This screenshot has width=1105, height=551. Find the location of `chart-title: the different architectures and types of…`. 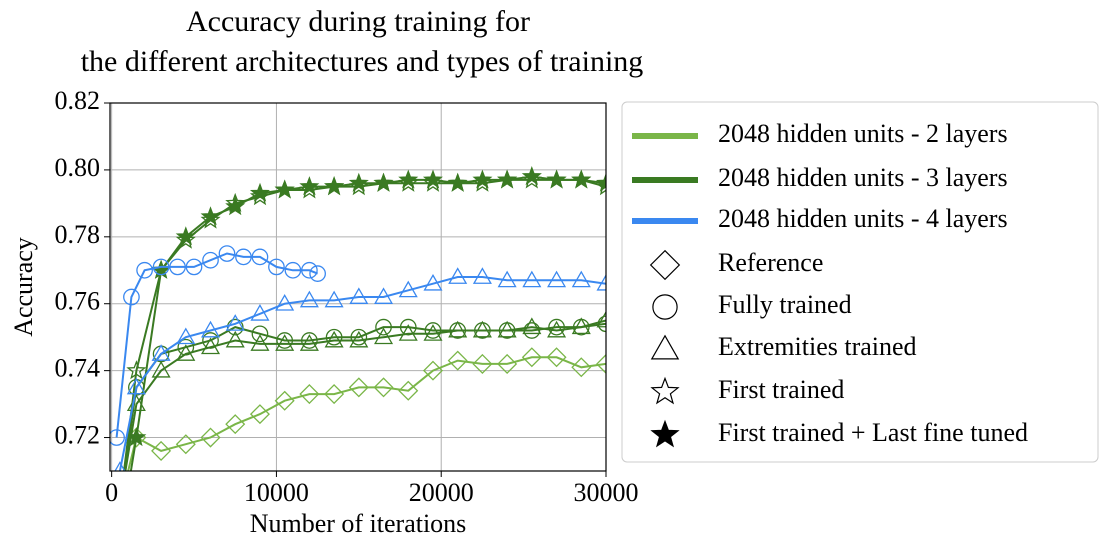

chart-title: the different architectures and types of… is located at coordinates (362, 61).